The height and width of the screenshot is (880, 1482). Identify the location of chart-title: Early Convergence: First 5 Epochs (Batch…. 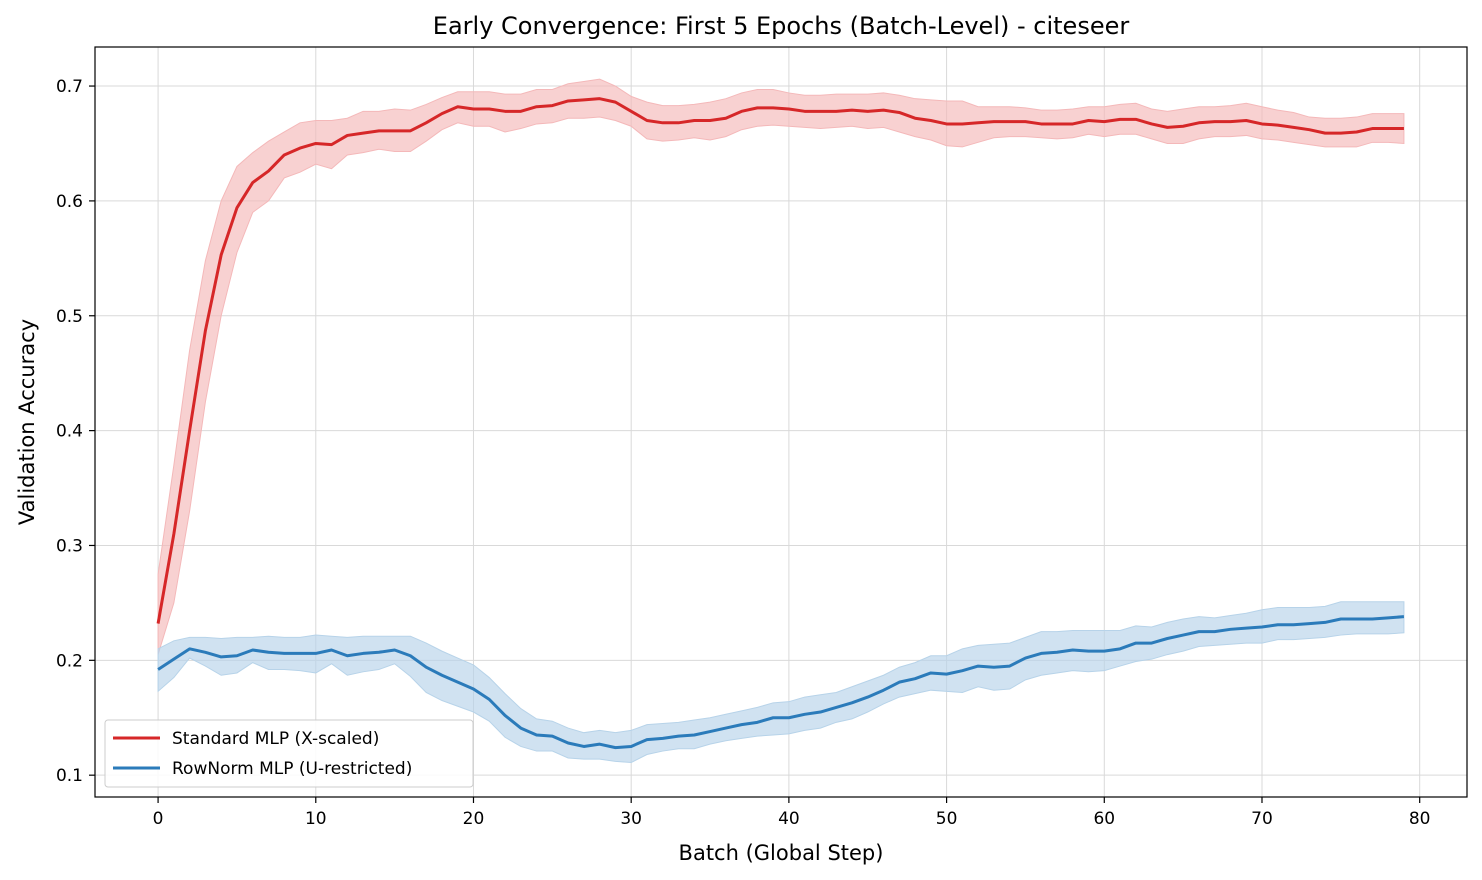
(781, 26).